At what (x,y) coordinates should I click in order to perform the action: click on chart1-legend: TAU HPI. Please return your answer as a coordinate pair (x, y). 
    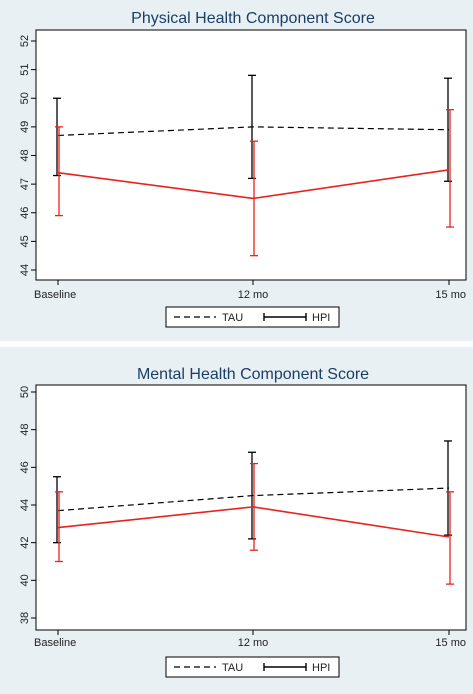
    Looking at the image, I should click on (252, 317).